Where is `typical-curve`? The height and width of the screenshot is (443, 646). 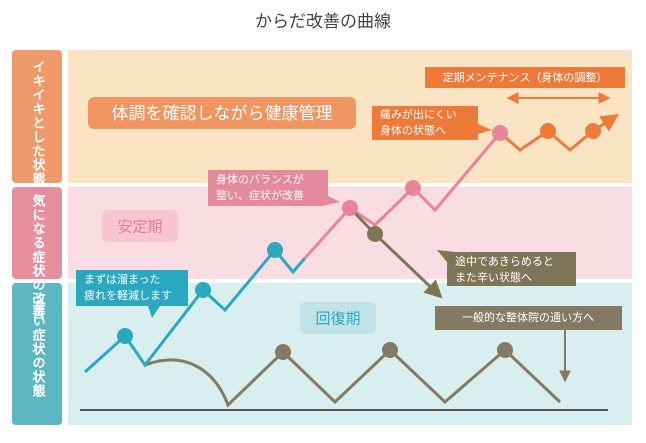
typical-curve is located at coordinates (353, 377).